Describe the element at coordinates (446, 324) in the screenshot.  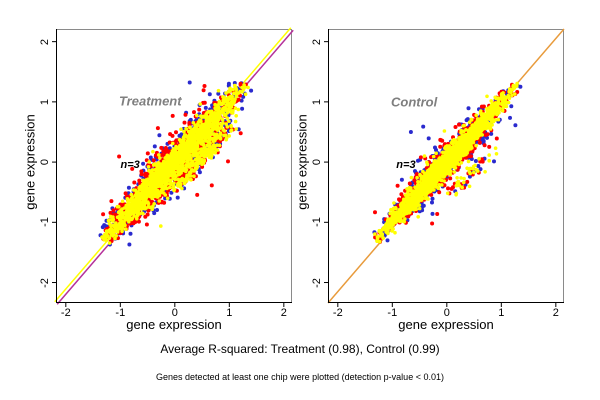
I see `control-x-axis-label: gene expression` at that location.